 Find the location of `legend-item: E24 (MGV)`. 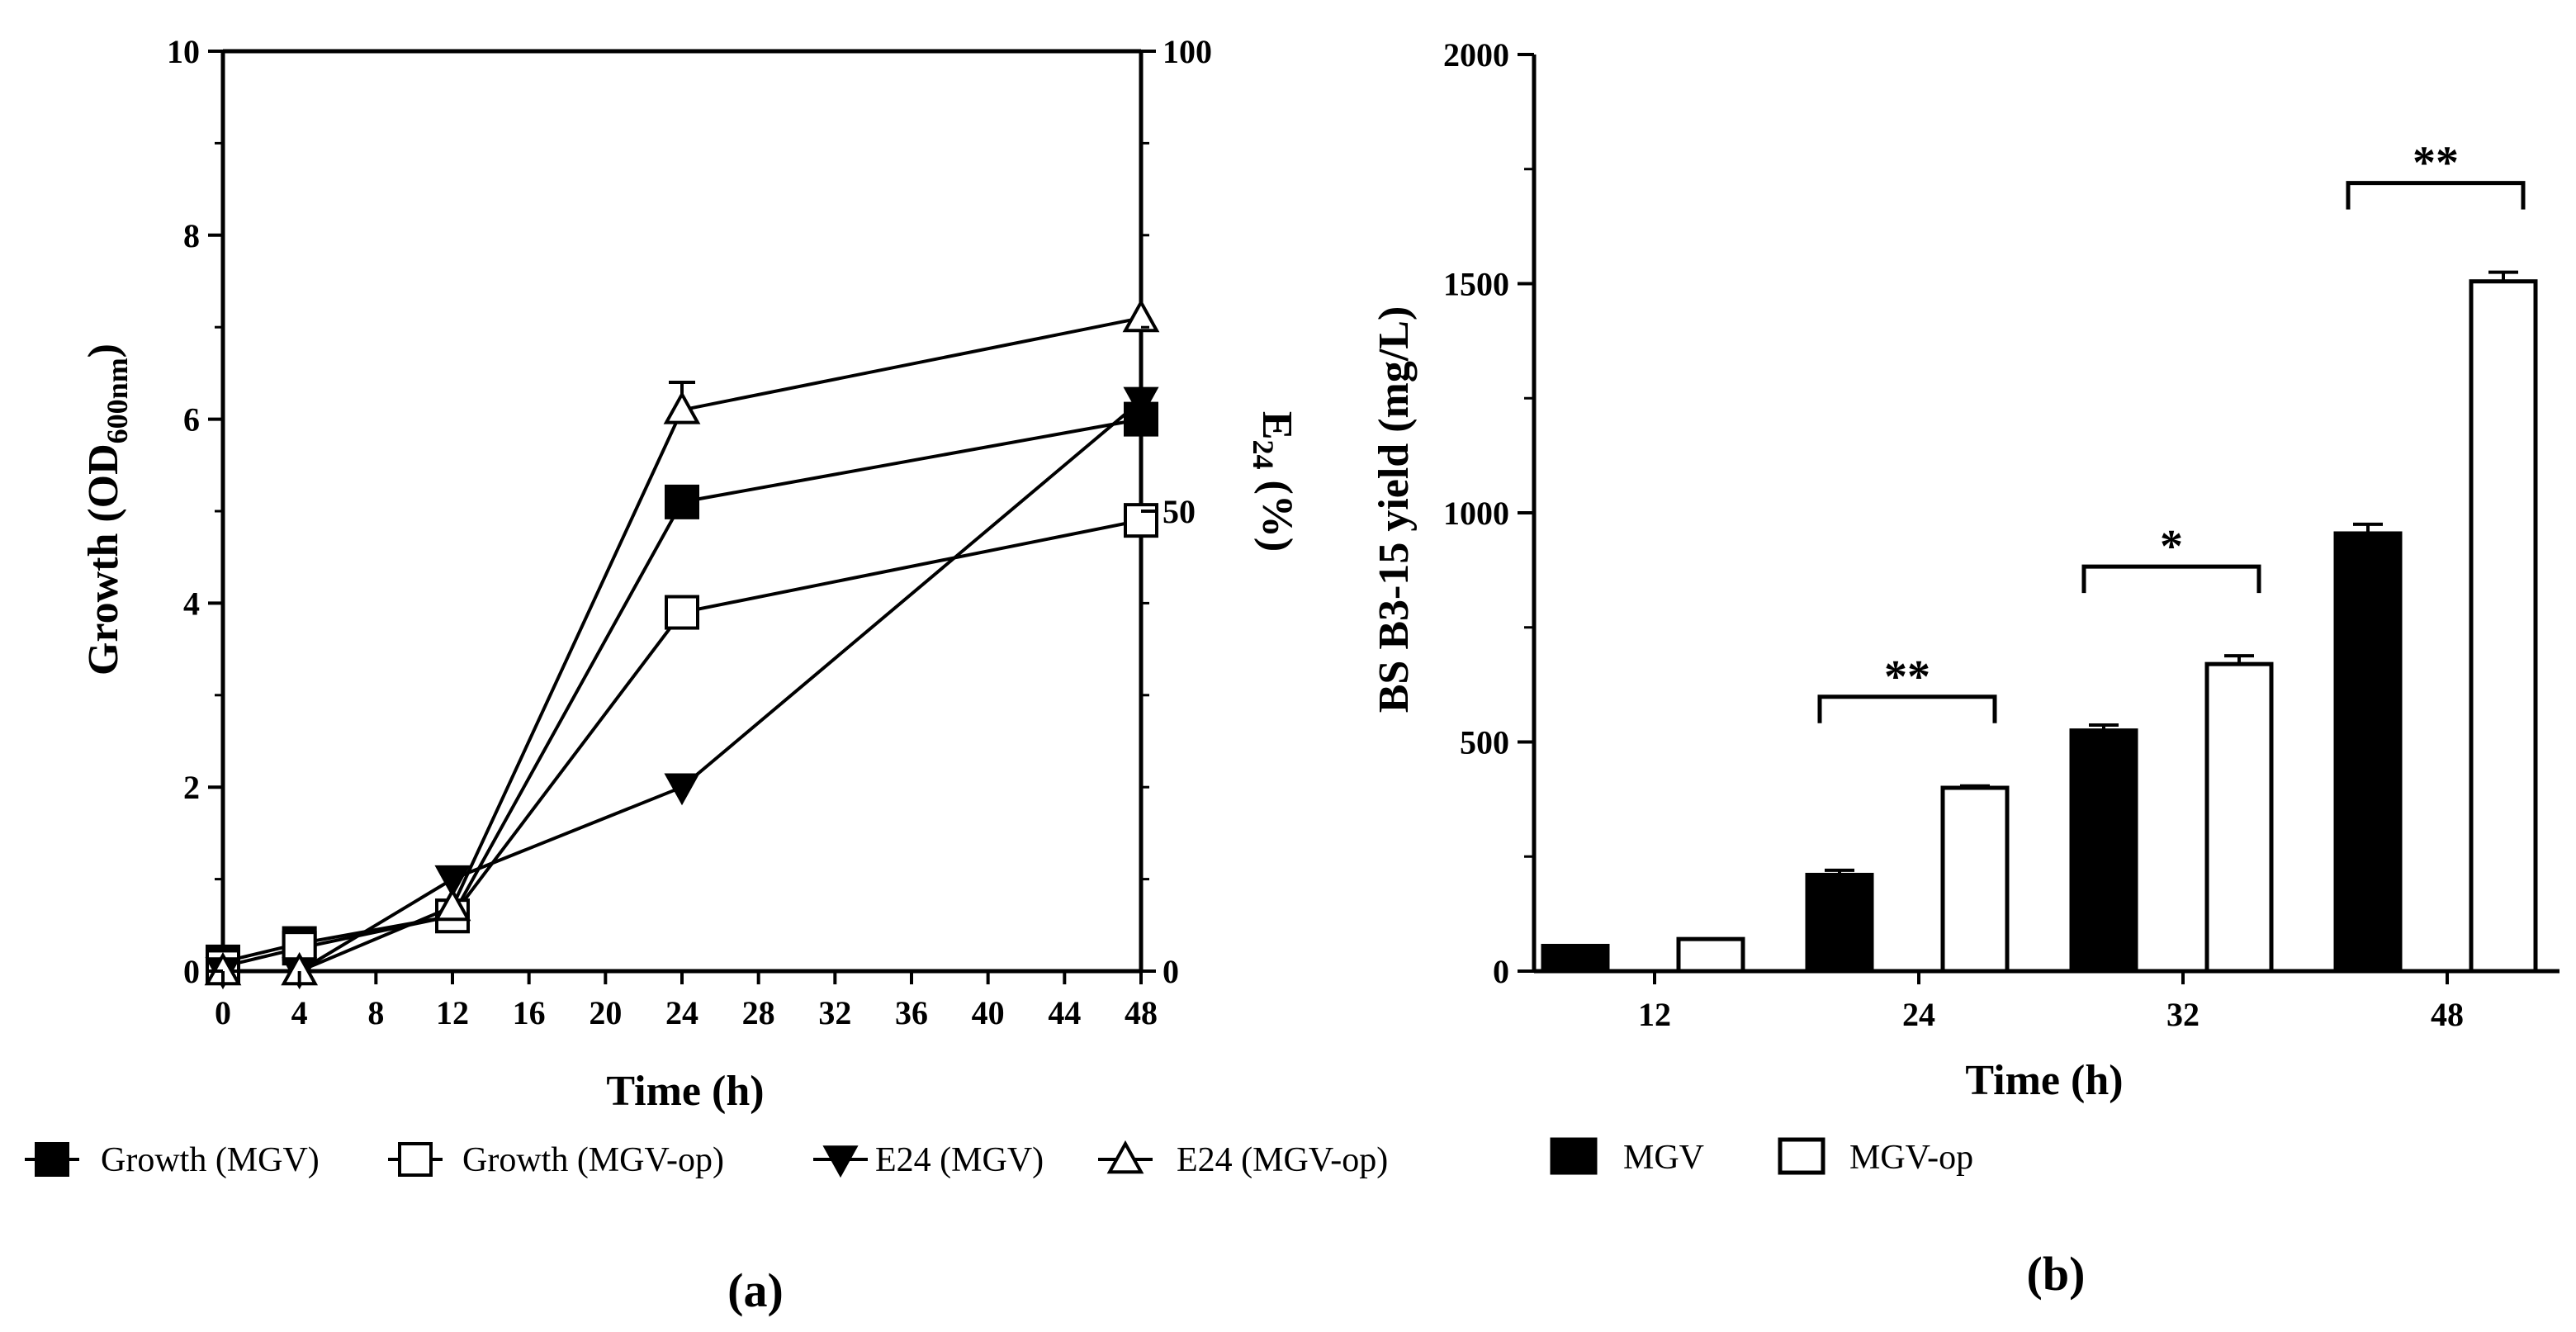

legend-item: E24 (MGV) is located at coordinates (928, 1160).